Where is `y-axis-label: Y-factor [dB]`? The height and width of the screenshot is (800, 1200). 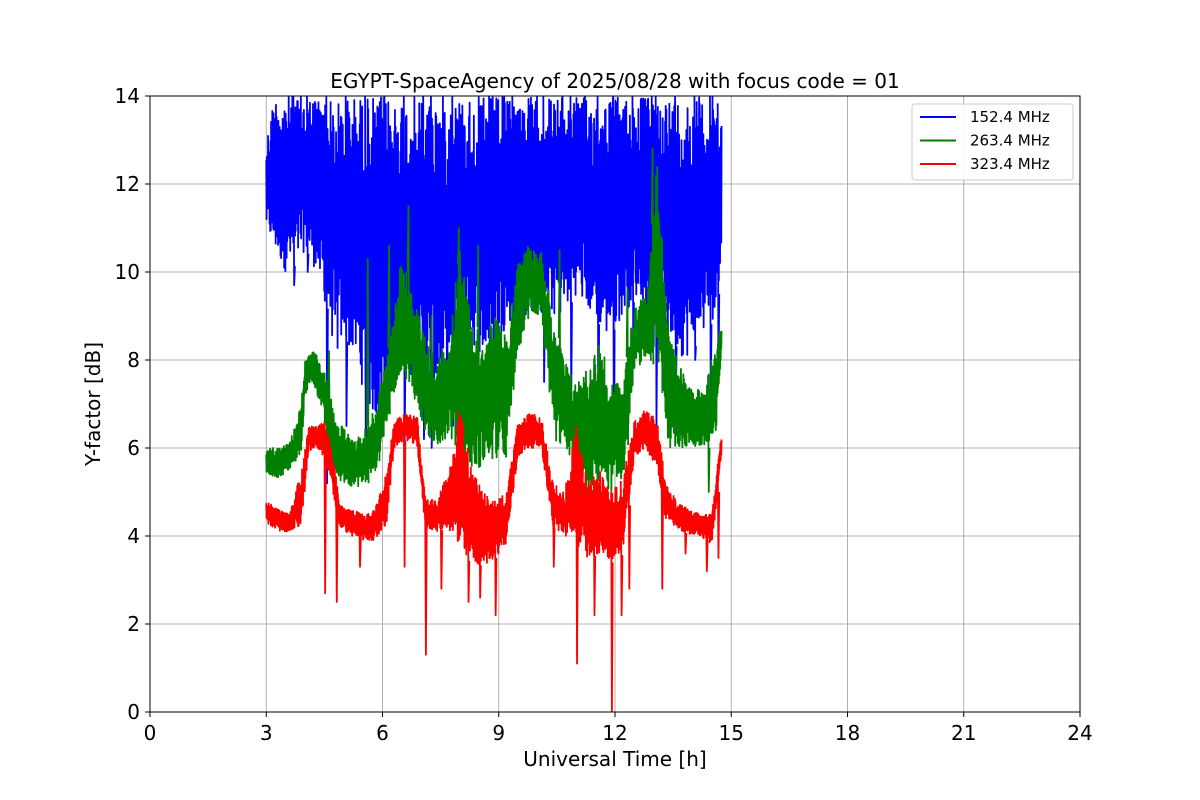
y-axis-label: Y-factor [dB] is located at coordinates (93, 404).